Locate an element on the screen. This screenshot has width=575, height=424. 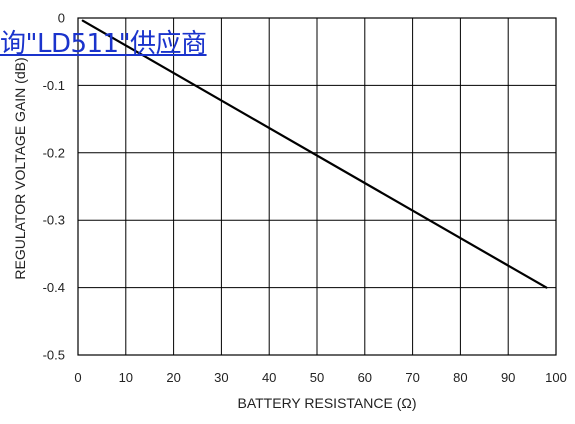
x-tick-label: 80 is located at coordinates (460, 377).